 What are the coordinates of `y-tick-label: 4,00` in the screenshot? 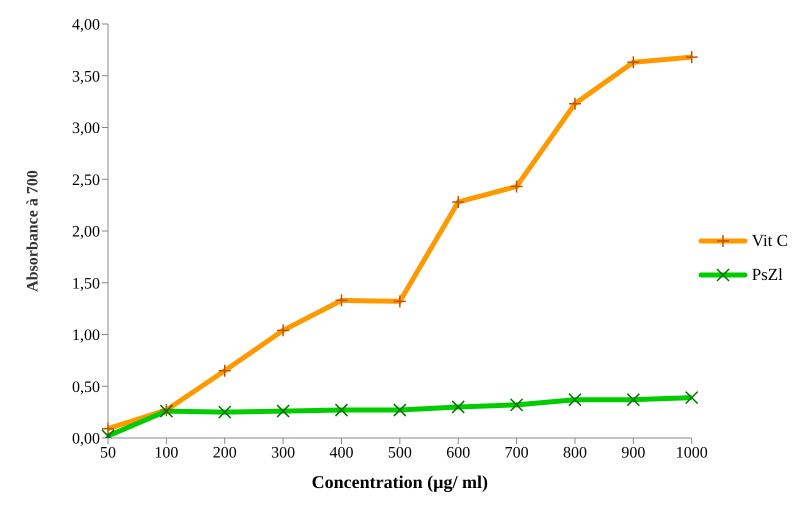 It's located at (86, 25).